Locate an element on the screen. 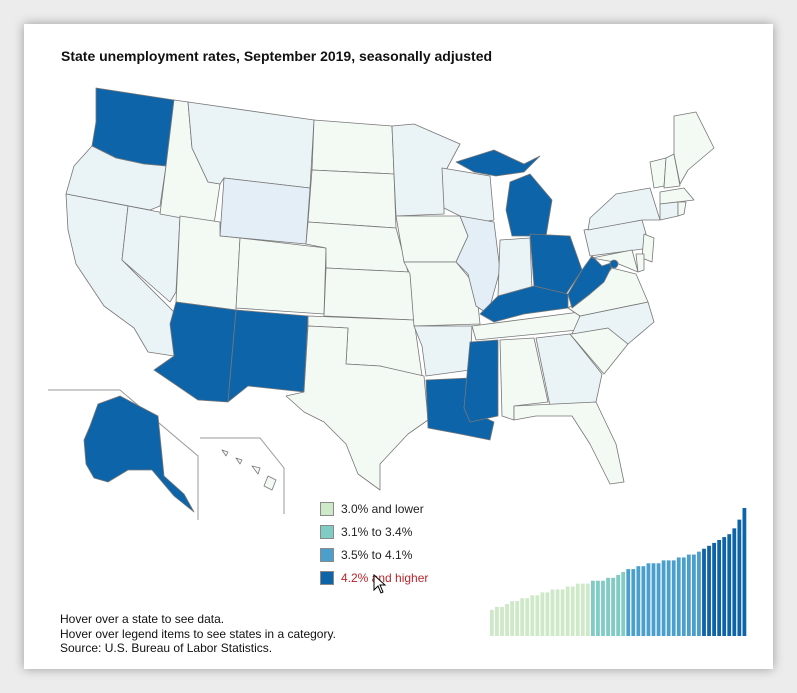 The image size is (797, 693). state-hawaii is located at coordinates (249, 470).